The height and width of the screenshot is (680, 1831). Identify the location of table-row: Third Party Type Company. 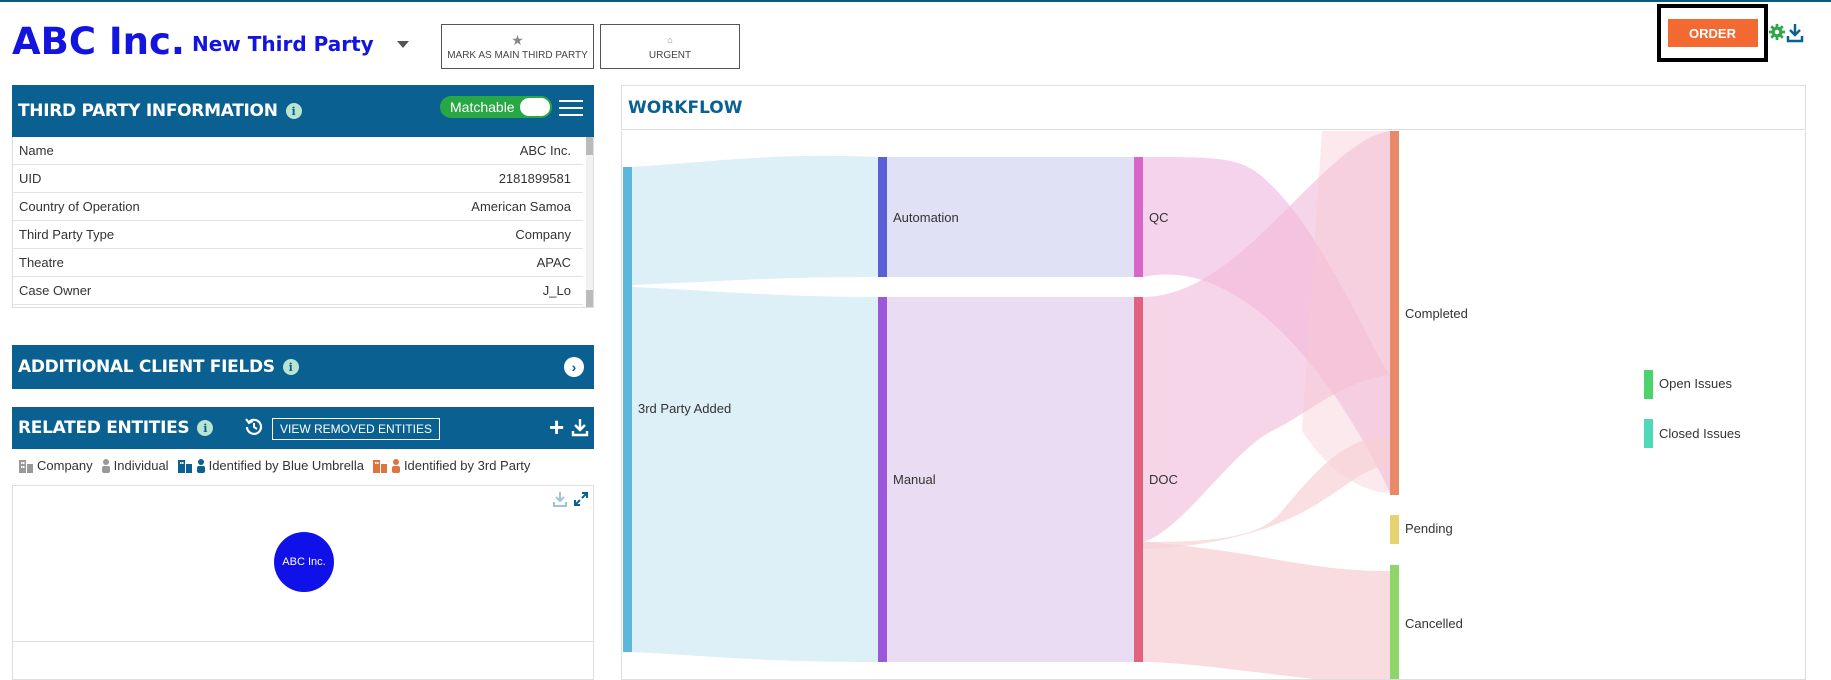
(298, 235).